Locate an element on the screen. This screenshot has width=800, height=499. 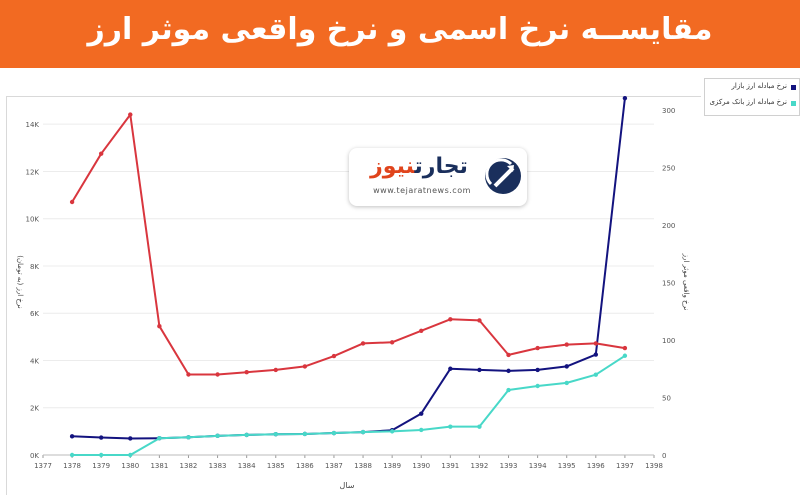
x-tick-label: 1383 is located at coordinates (218, 466).